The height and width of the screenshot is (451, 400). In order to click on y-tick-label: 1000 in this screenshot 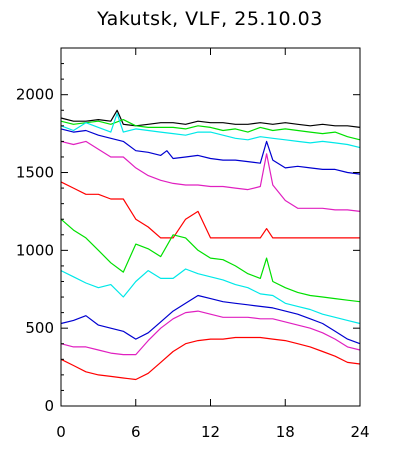, I will do `click(35, 250)`.